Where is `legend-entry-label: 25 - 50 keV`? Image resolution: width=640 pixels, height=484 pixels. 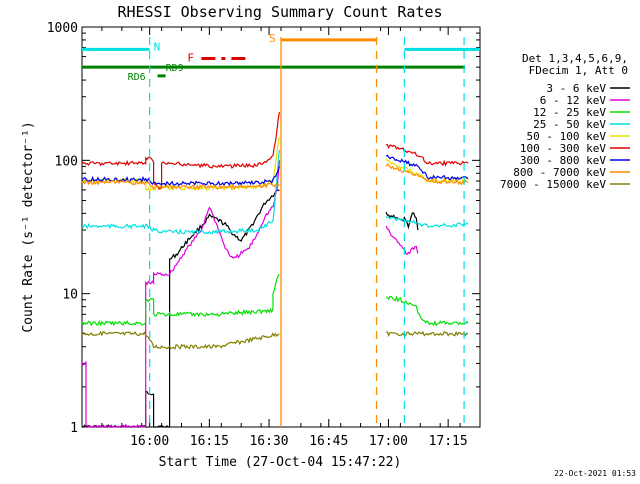 legend-entry-label: 25 - 50 keV is located at coordinates (569, 124).